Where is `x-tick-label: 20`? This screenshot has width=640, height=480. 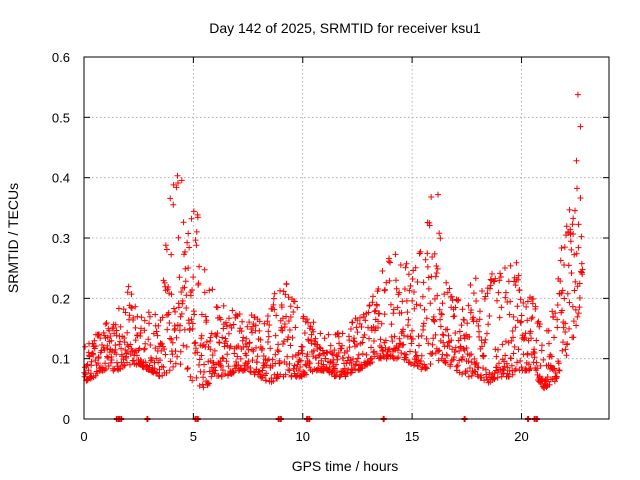 x-tick-label: 20 is located at coordinates (521, 436).